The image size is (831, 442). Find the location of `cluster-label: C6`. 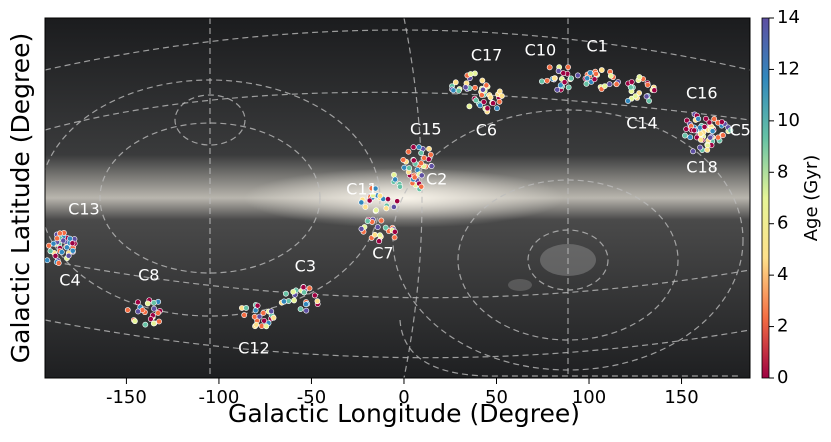

cluster-label: C6 is located at coordinates (486, 130).